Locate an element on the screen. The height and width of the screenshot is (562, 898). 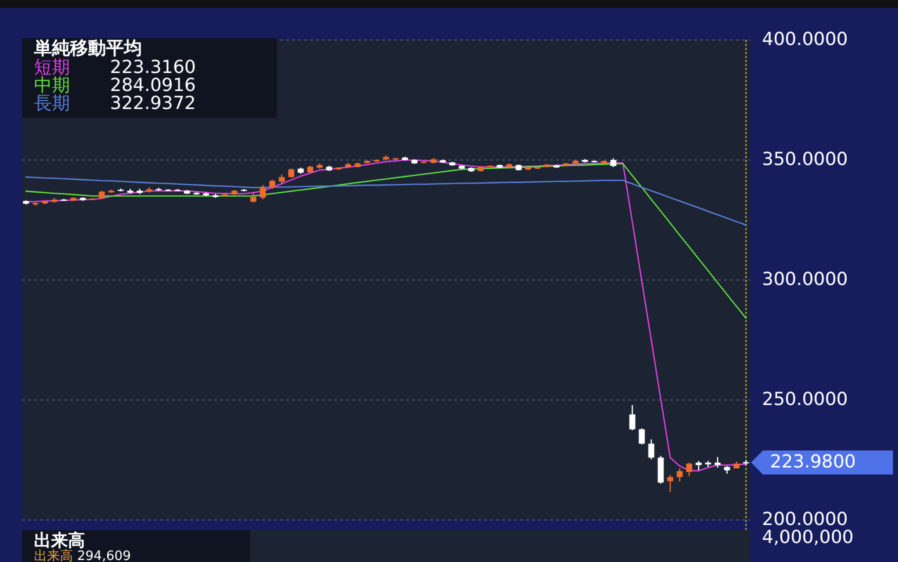
annotation: 223.3160 is located at coordinates (153, 67).